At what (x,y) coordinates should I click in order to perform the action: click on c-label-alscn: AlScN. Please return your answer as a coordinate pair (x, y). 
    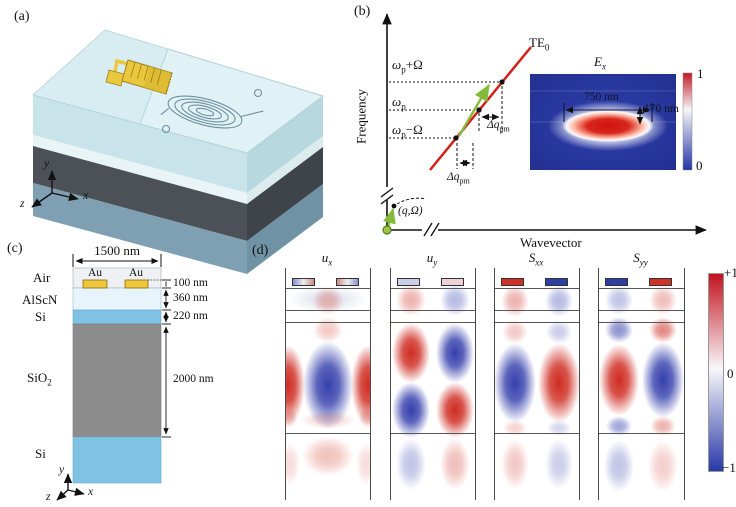
    Looking at the image, I should click on (40, 299).